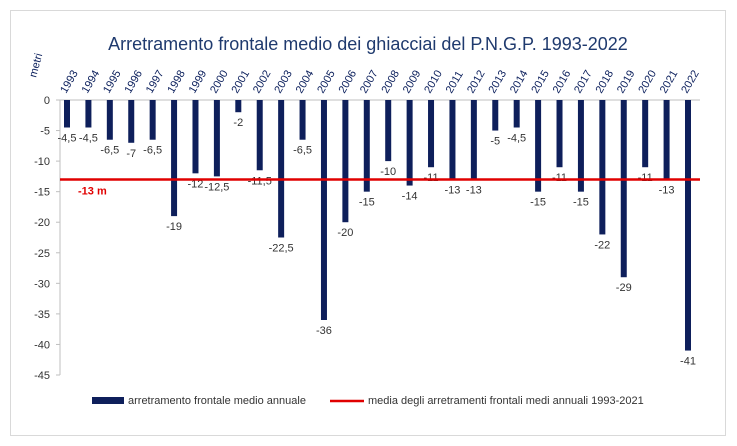 Image resolution: width=737 pixels, height=446 pixels. What do you see at coordinates (42, 284) in the screenshot?
I see `y-tick-label: -30` at bounding box center [42, 284].